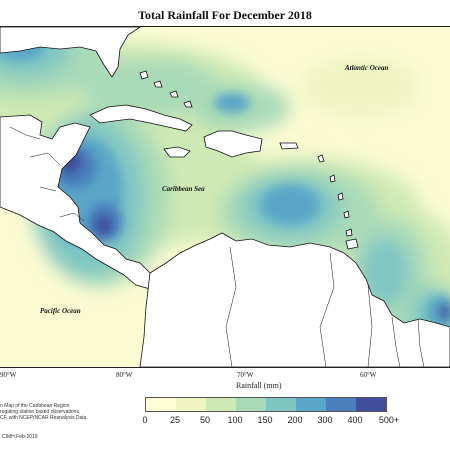 The width and height of the screenshot is (450, 450). I want to click on legend-colorbar, so click(266, 404).